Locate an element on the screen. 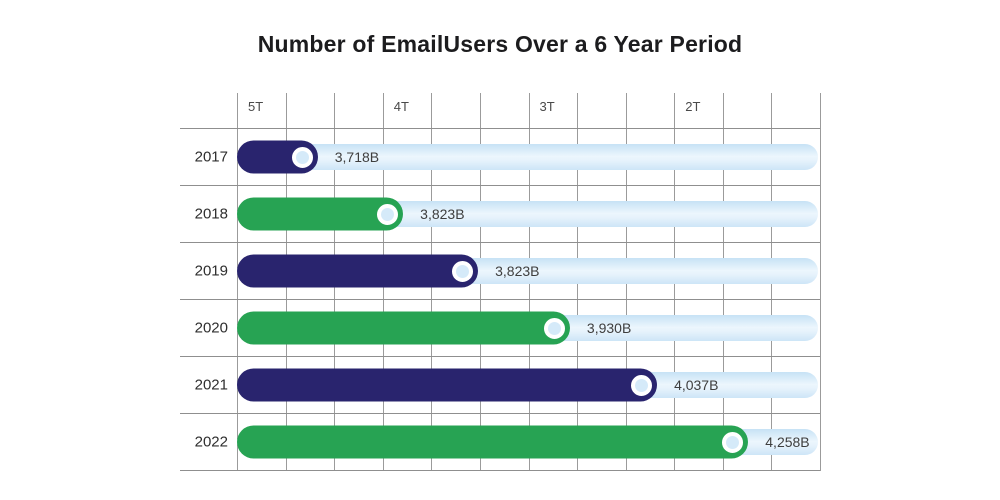 Image resolution: width=1000 pixels, height=500 pixels. bar-track: 4,037B is located at coordinates (527, 385).